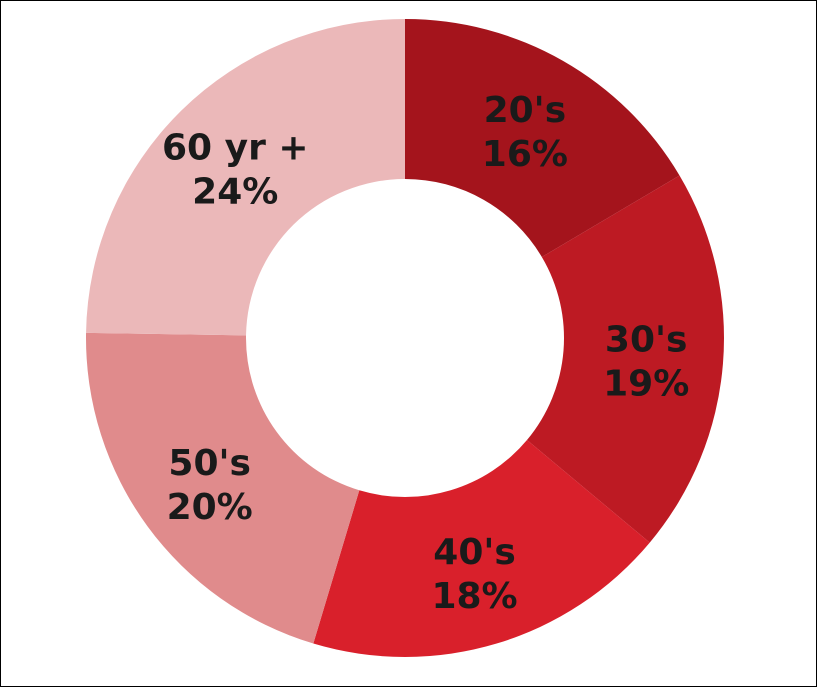  I want to click on slice-category-label: 50's, so click(209, 463).